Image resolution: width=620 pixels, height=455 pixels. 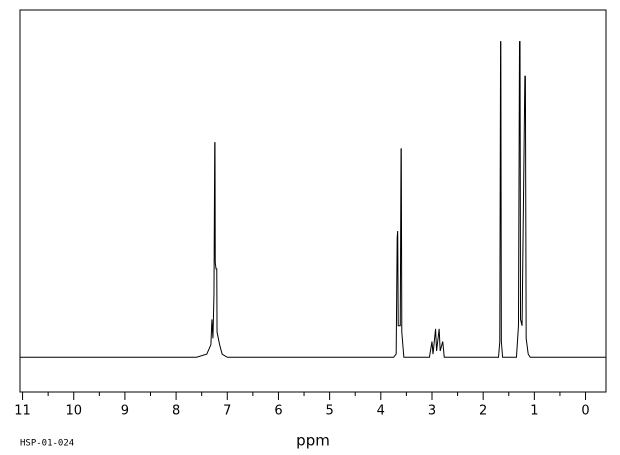 I want to click on x-tick-label: 9, so click(x=125, y=411).